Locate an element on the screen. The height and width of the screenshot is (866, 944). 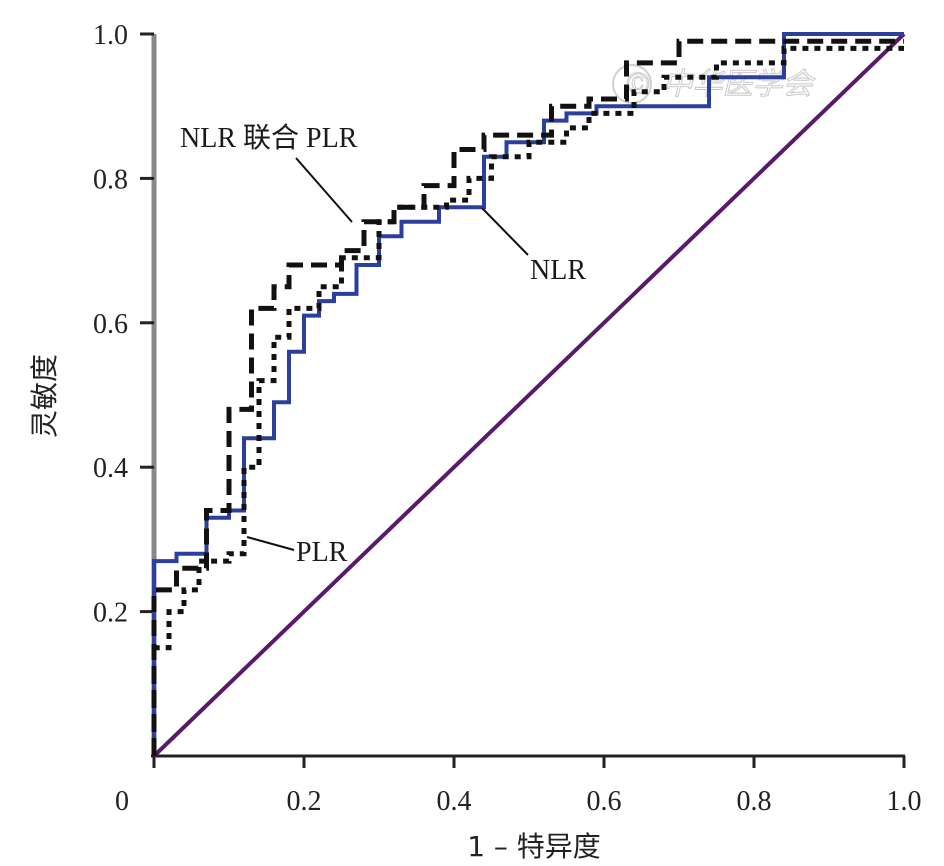
x-axis-title: 1 – 特异度 is located at coordinates (534, 846).